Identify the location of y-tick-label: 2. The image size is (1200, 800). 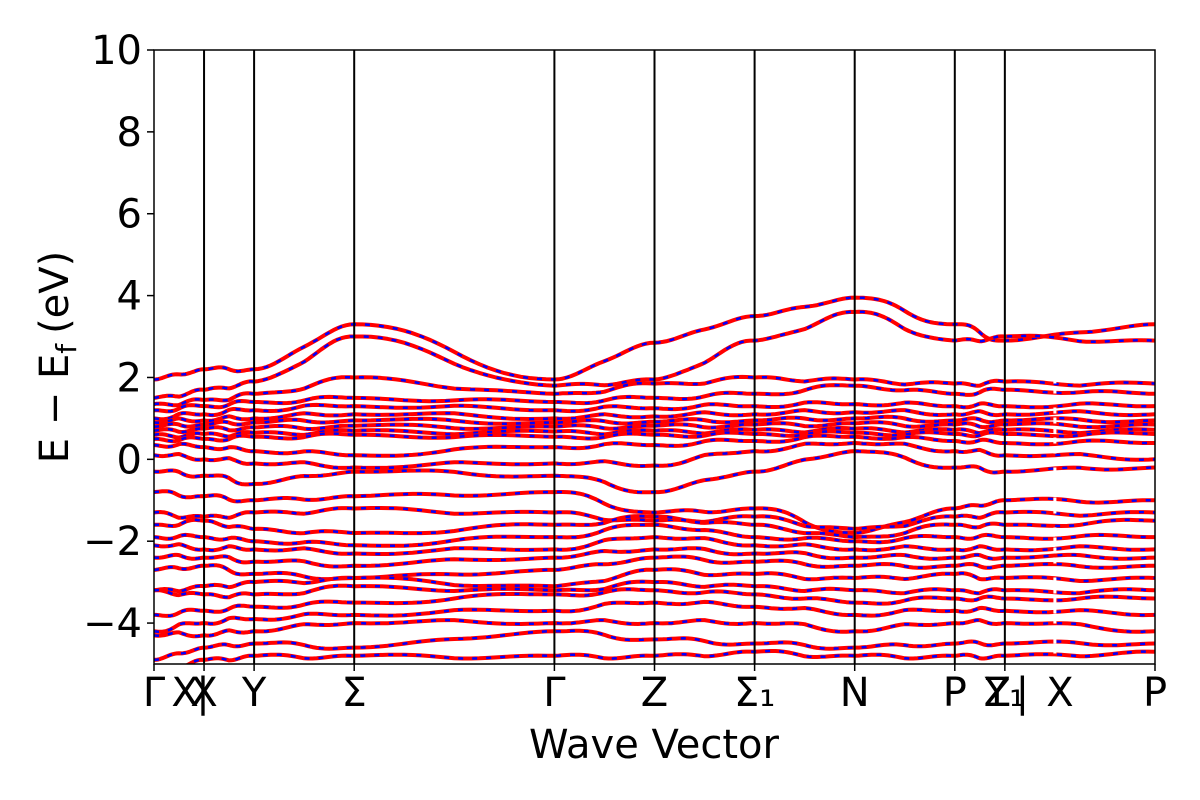
(129, 378).